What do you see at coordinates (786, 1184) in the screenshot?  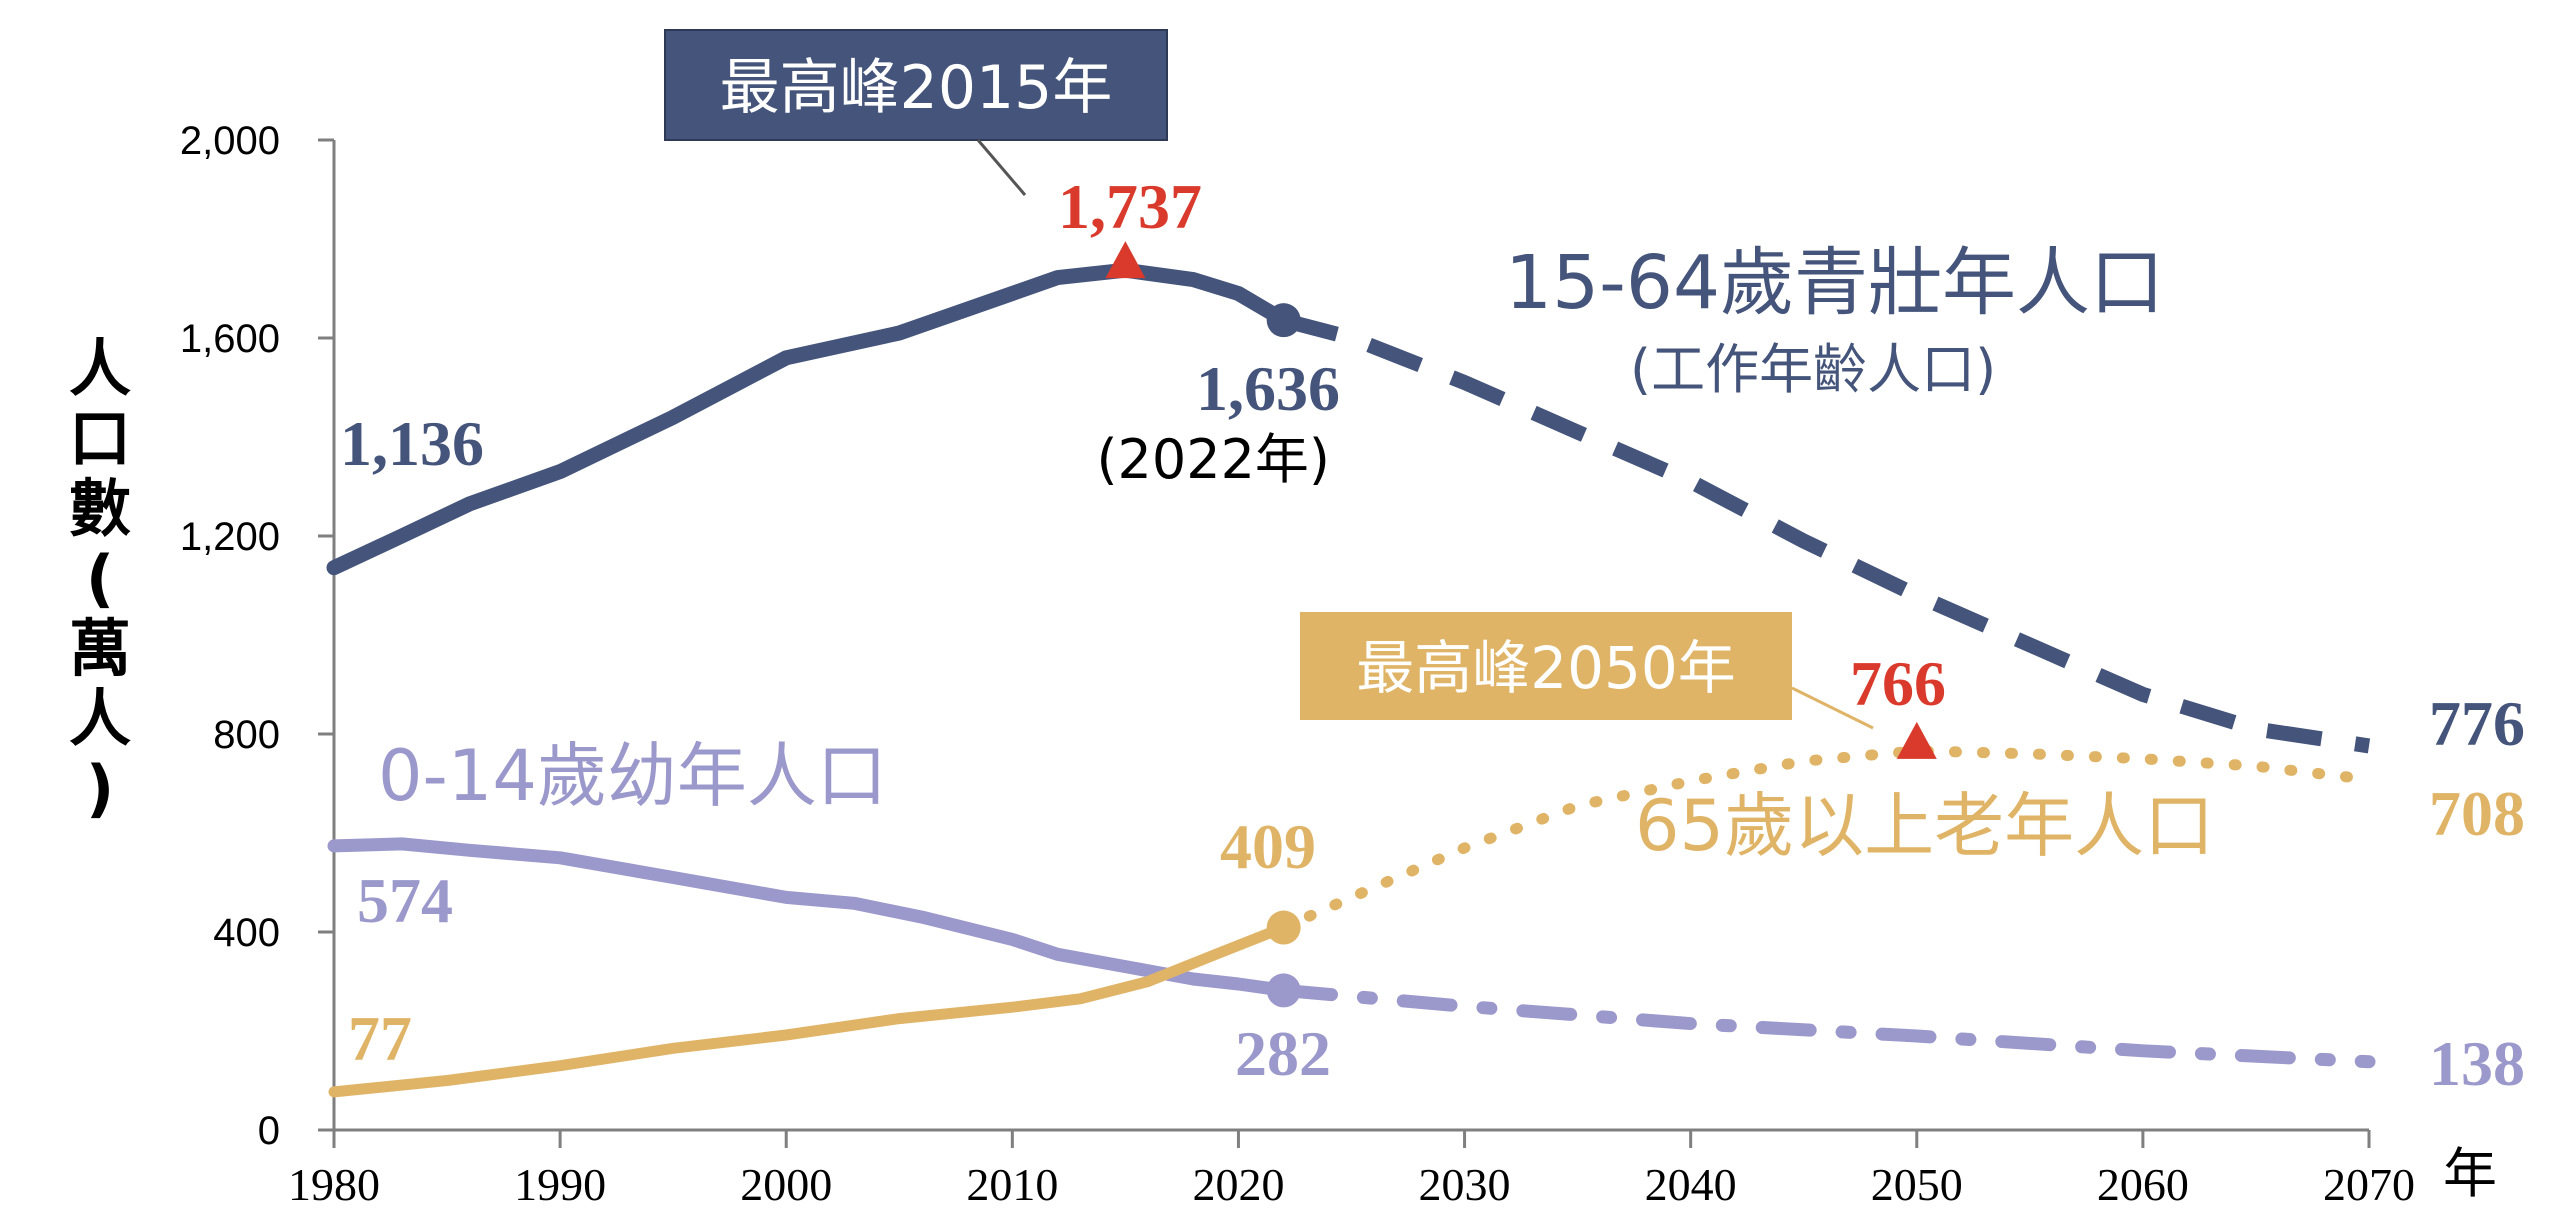 I see `x-tick-label: 2000` at bounding box center [786, 1184].